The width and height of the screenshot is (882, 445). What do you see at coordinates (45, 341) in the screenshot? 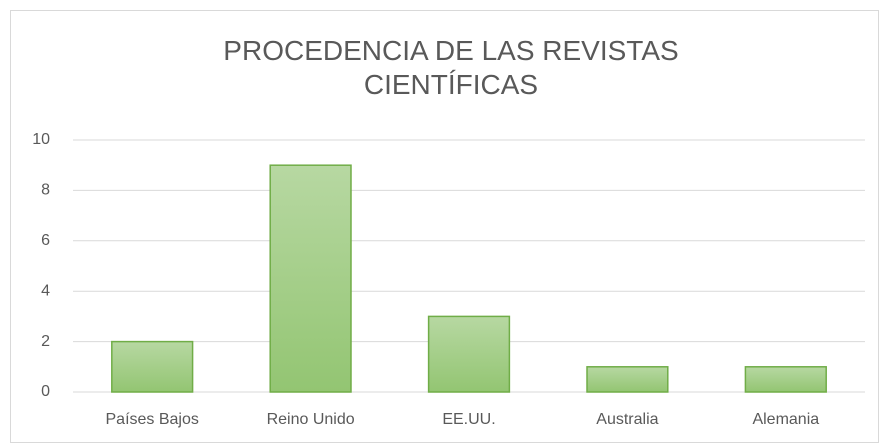
I see `y-tick-label: 2` at bounding box center [45, 341].